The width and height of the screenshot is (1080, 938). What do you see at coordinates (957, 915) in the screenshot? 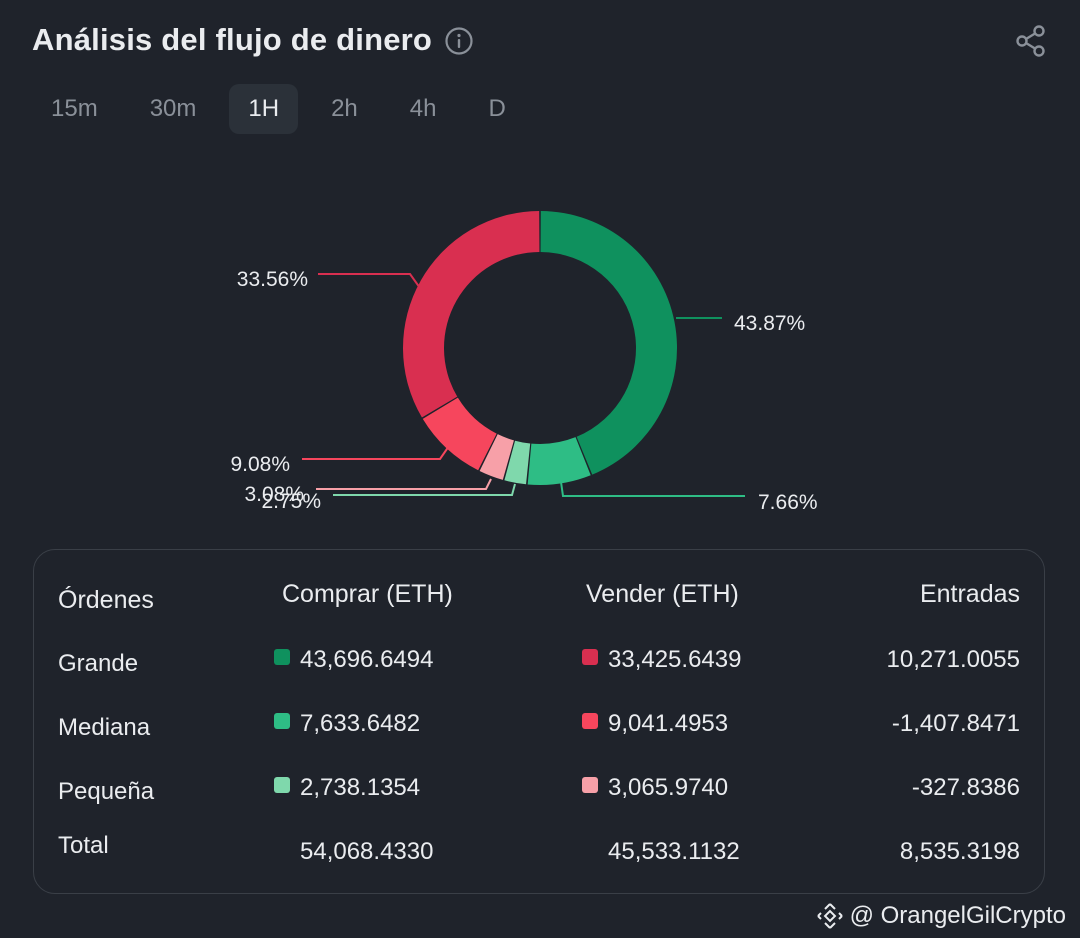
I see `watermark-text: @ OrangelGilCrypto` at bounding box center [957, 915].